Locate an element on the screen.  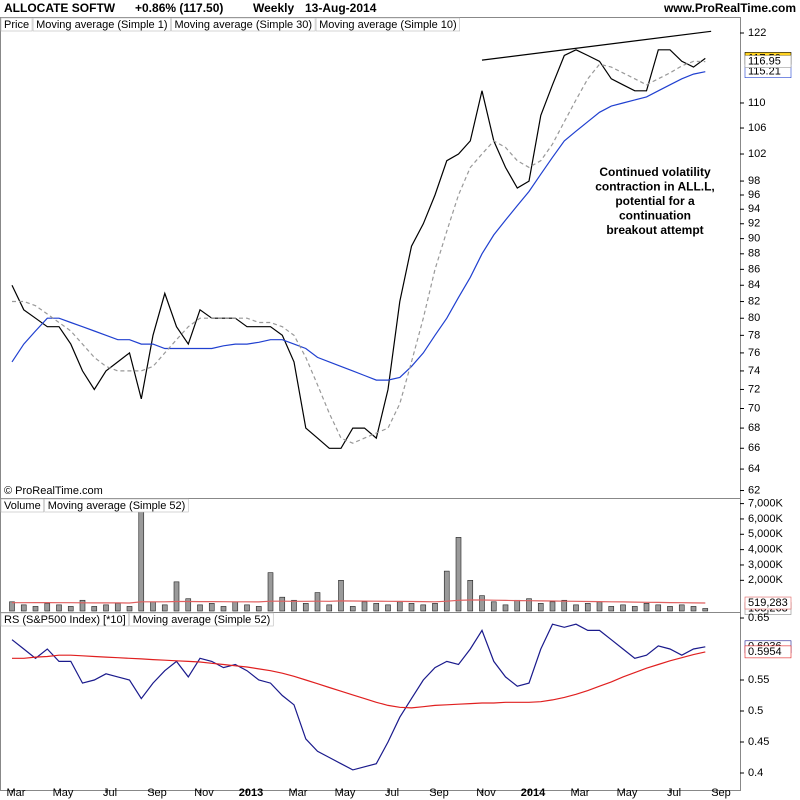
y-tick-label: 122 is located at coordinates (757, 33).